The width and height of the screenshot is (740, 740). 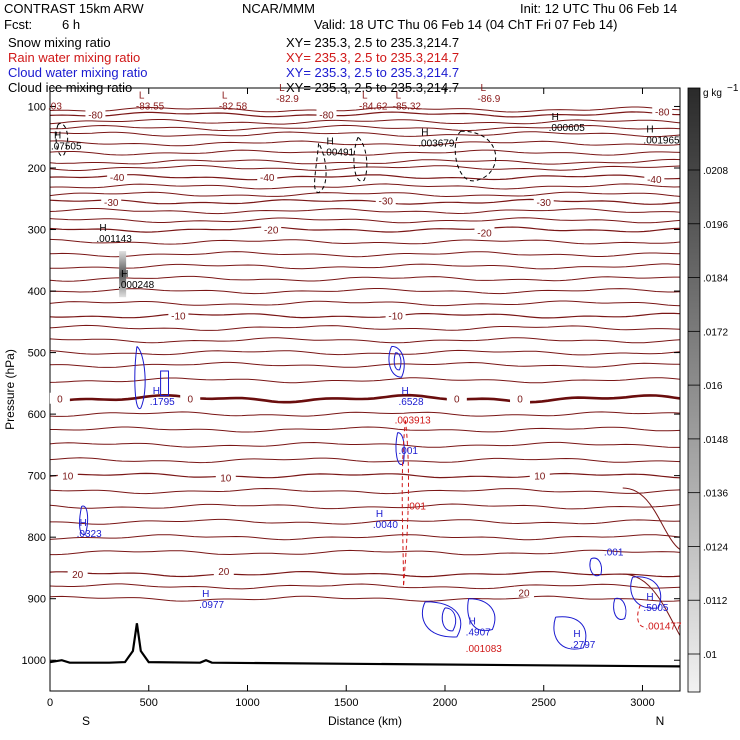 I want to click on colorbar-tick-label: .0136, so click(x=715, y=494).